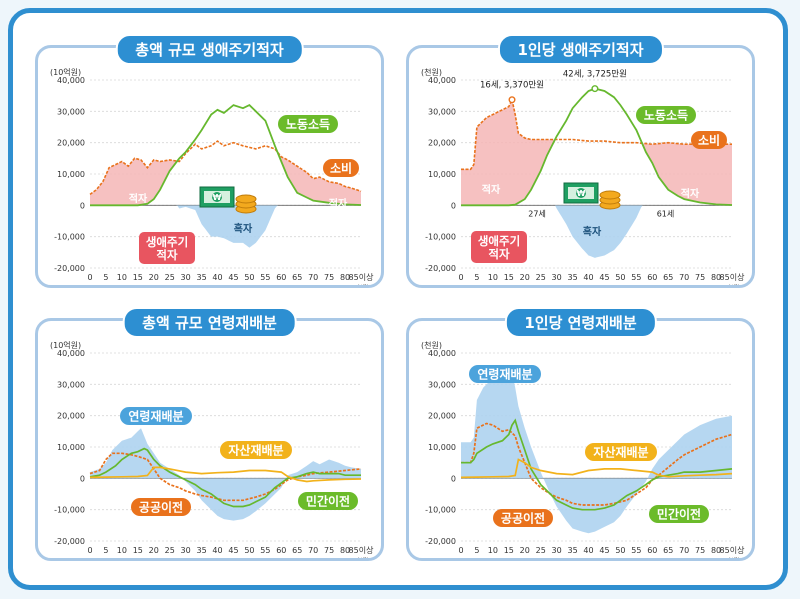  What do you see at coordinates (580, 322) in the screenshot?
I see `panel-title: 1인당 연령재배분` at bounding box center [580, 322].